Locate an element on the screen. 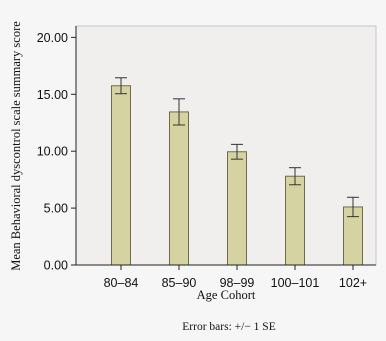 This screenshot has height=341, width=386. error-bar-note: Error bars: +/− 1 SE is located at coordinates (228, 327).